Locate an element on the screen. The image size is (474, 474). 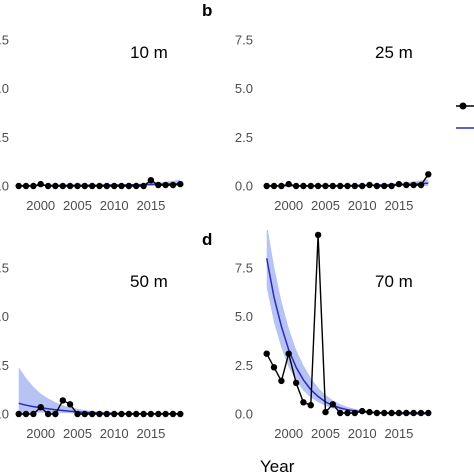
x-tick-label: 2010 is located at coordinates (362, 433).